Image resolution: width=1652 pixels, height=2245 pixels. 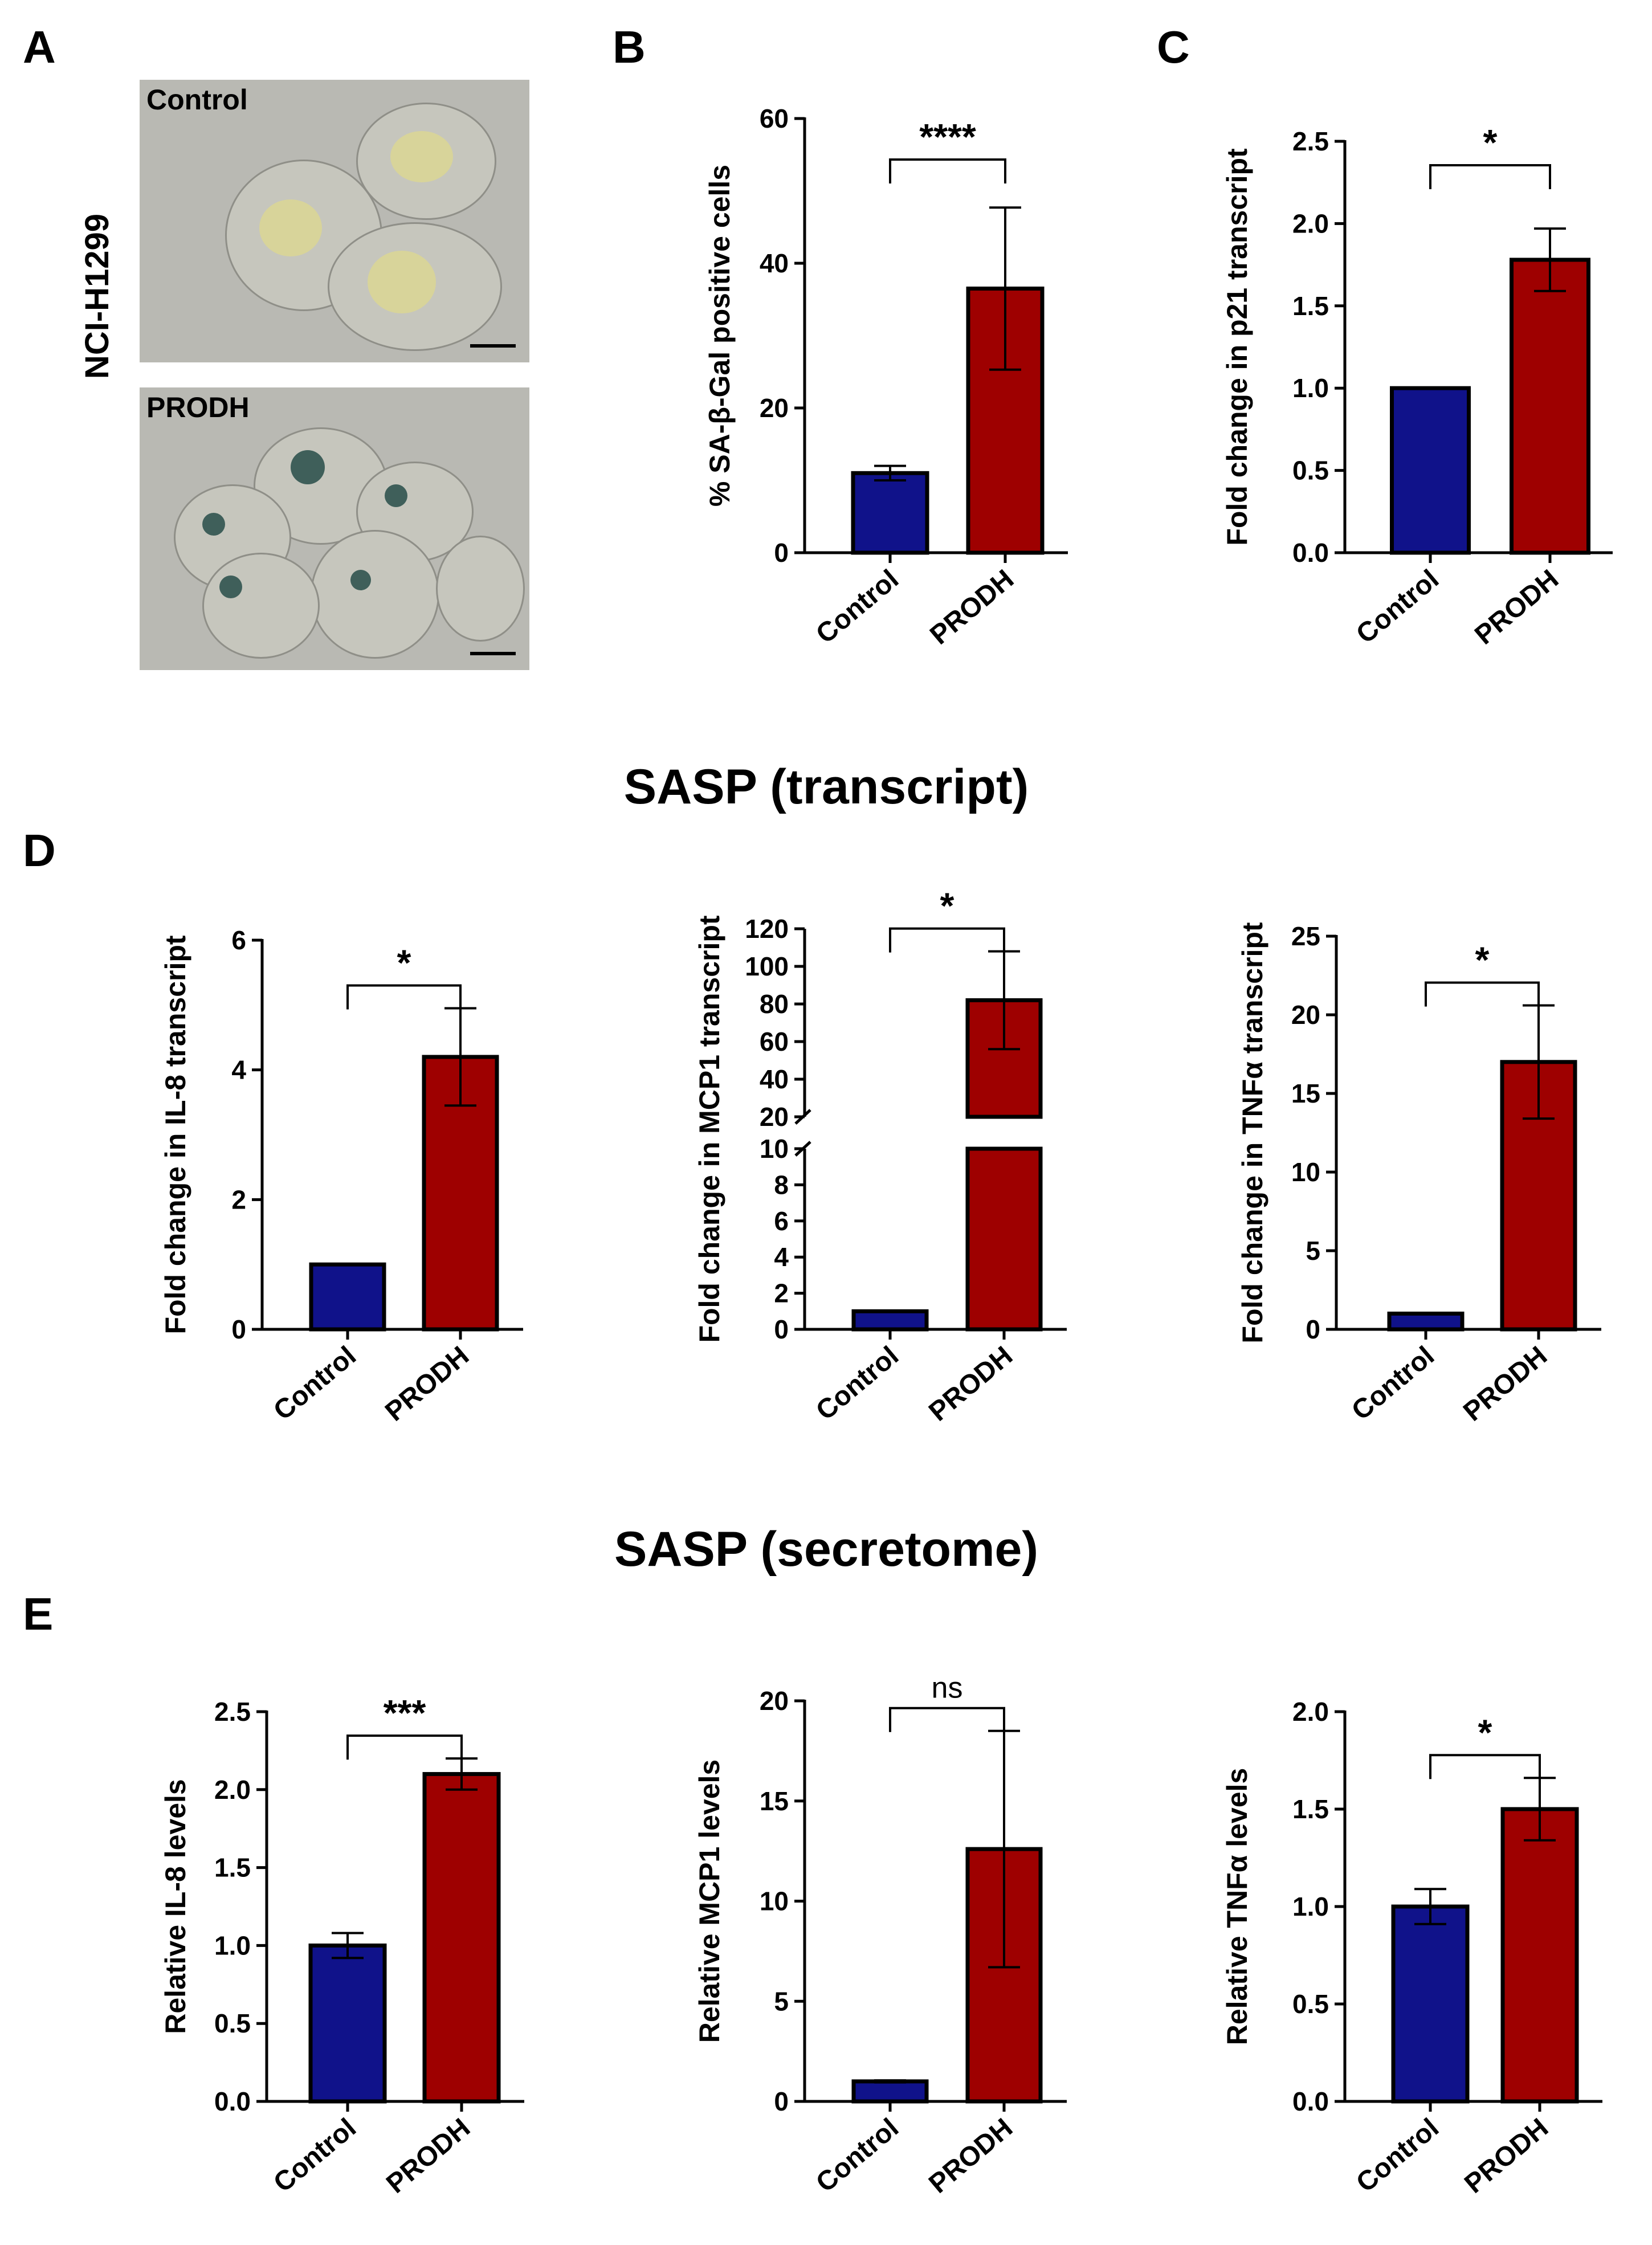 I want to click on micrograph-control-label: Control, so click(x=197, y=100).